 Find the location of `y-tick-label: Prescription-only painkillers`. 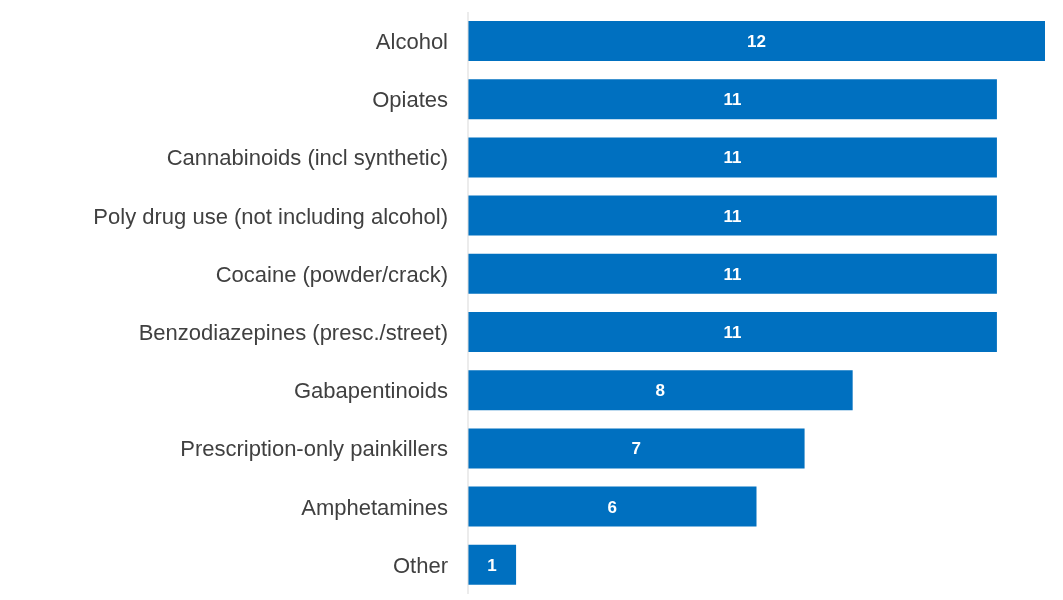

y-tick-label: Prescription-only painkillers is located at coordinates (314, 449).